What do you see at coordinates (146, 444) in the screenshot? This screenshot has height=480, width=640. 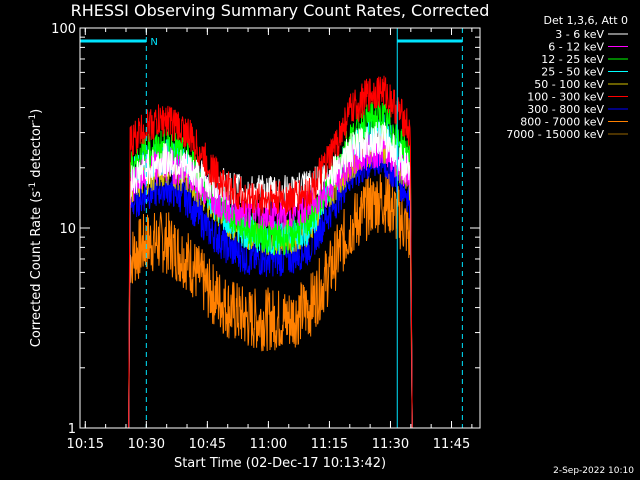 I see `x-tick-label: 10:30` at bounding box center [146, 444].